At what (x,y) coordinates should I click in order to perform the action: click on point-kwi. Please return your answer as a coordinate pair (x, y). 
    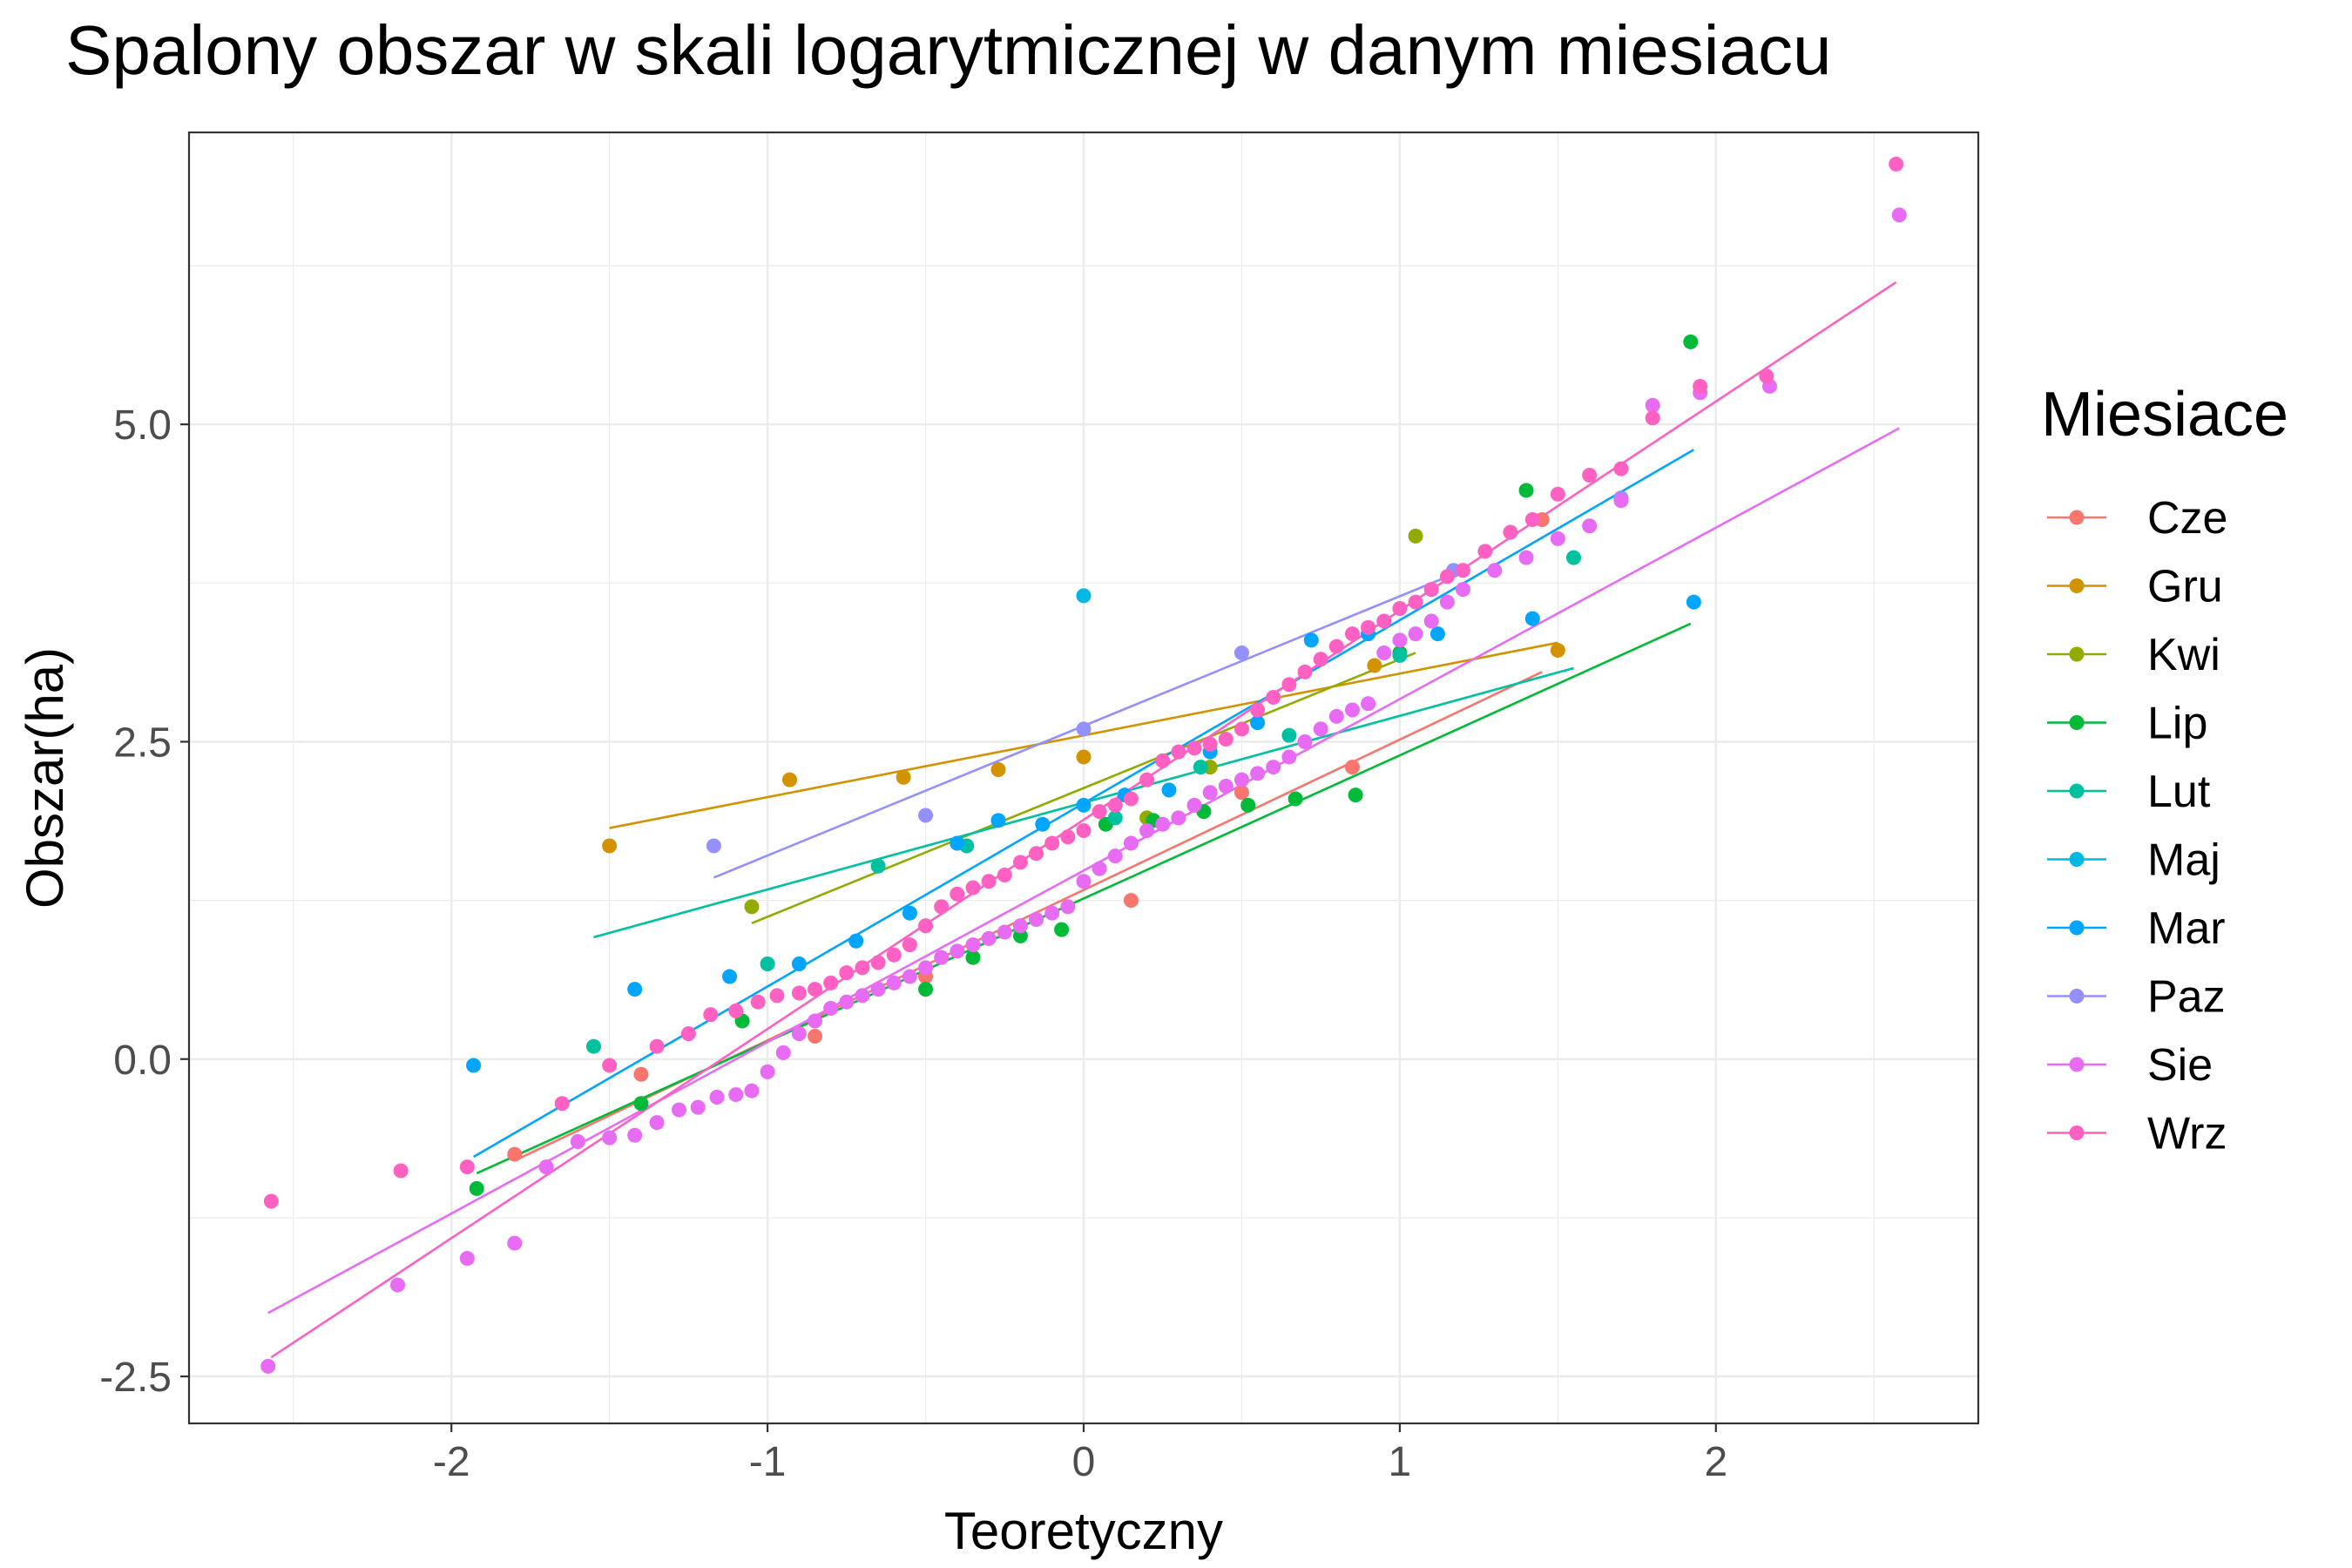
    Looking at the image, I should click on (1415, 536).